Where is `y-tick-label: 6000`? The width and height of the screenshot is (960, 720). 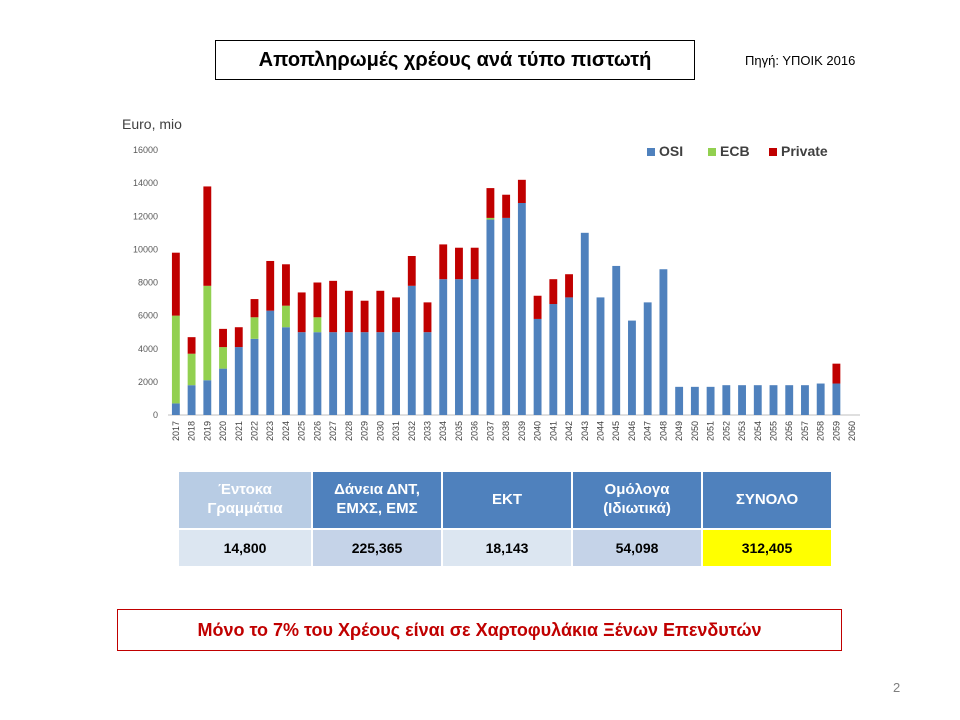
y-tick-label: 6000 is located at coordinates (148, 316).